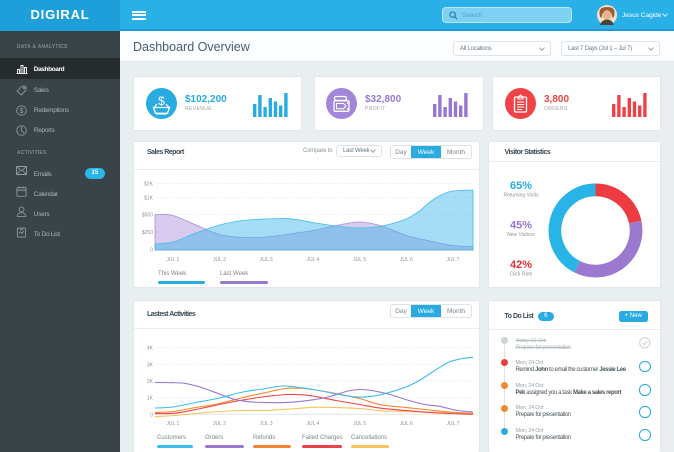 This screenshot has width=674, height=452. Describe the element at coordinates (150, 382) in the screenshot. I see `svg-text: 2K` at that location.